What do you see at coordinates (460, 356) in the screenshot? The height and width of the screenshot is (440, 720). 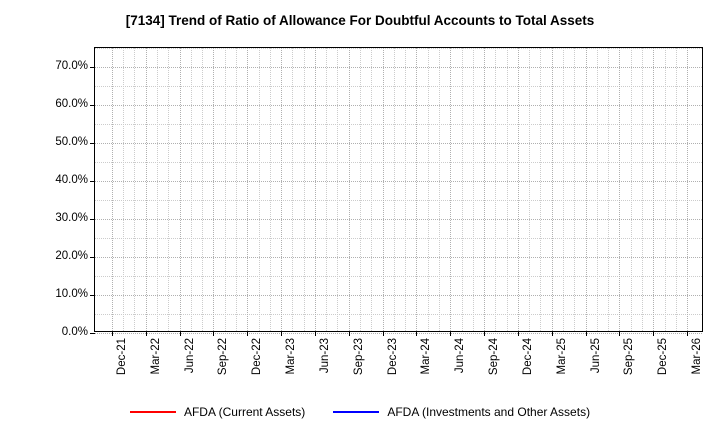 I see `x-axis-tick-label: Jun-24` at bounding box center [460, 356].